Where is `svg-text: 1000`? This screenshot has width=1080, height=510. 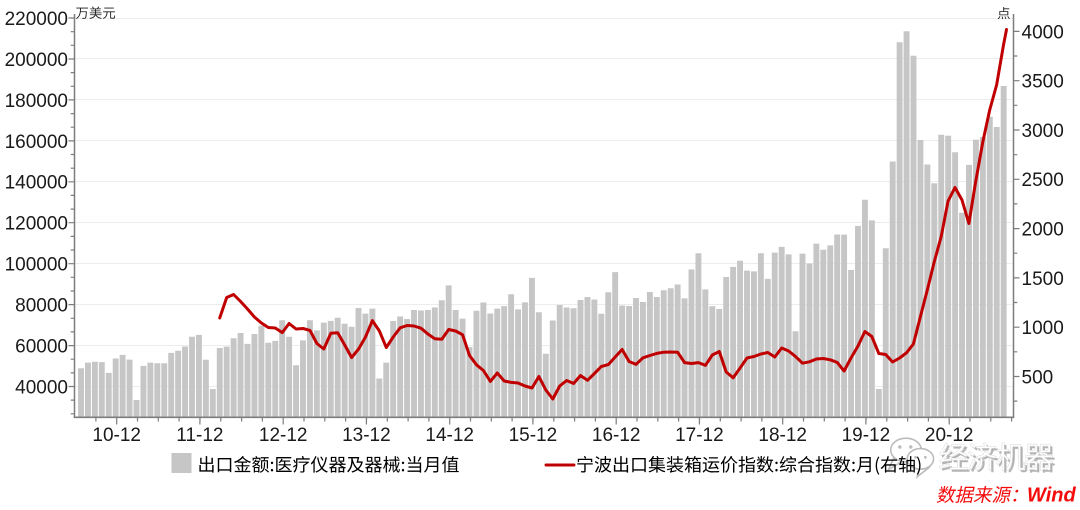 svg-text: 1000 is located at coordinates (1043, 328).